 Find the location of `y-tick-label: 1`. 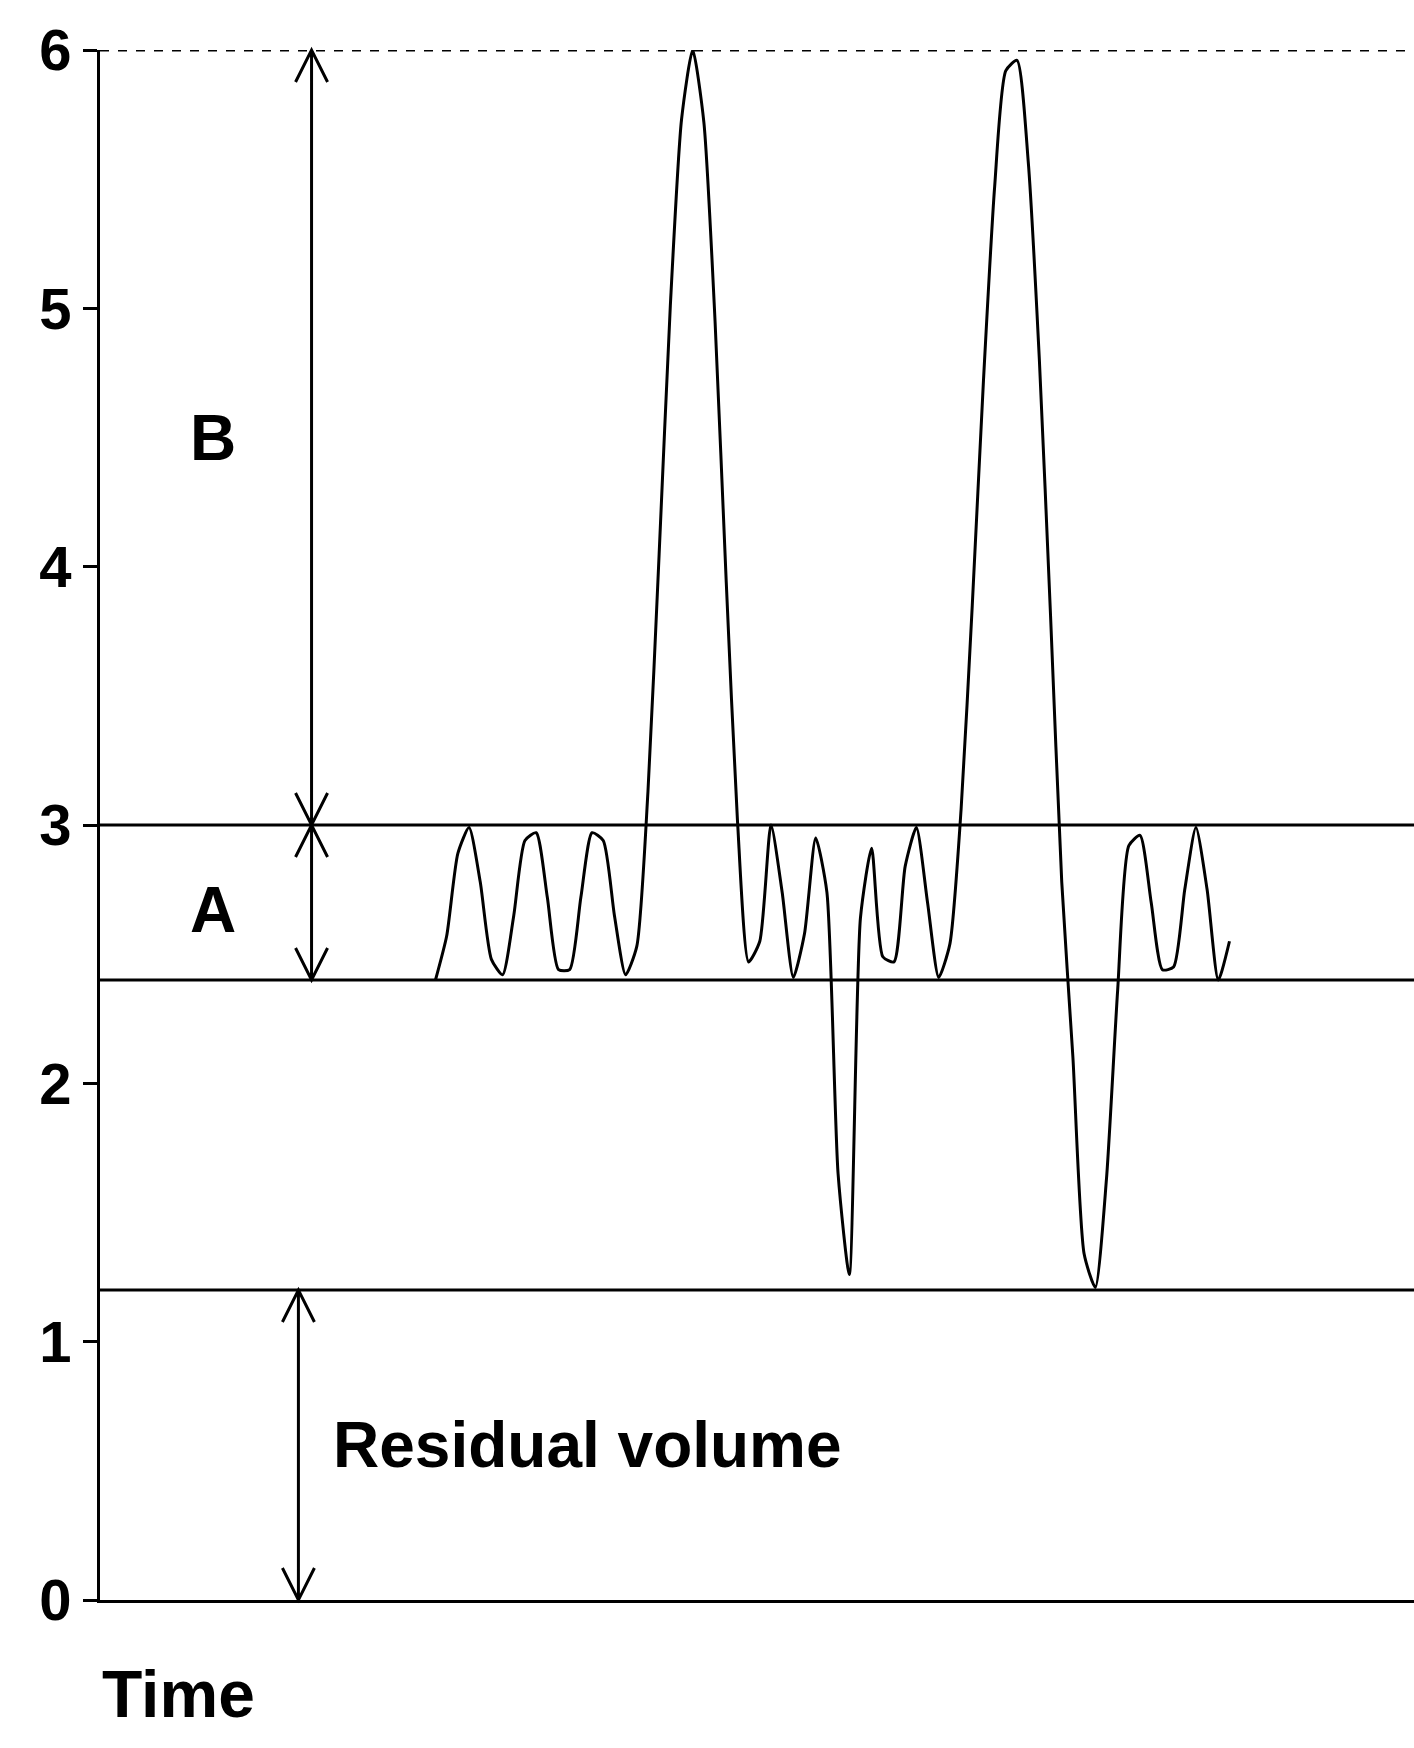

y-tick-label: 1 is located at coordinates (55, 1341).